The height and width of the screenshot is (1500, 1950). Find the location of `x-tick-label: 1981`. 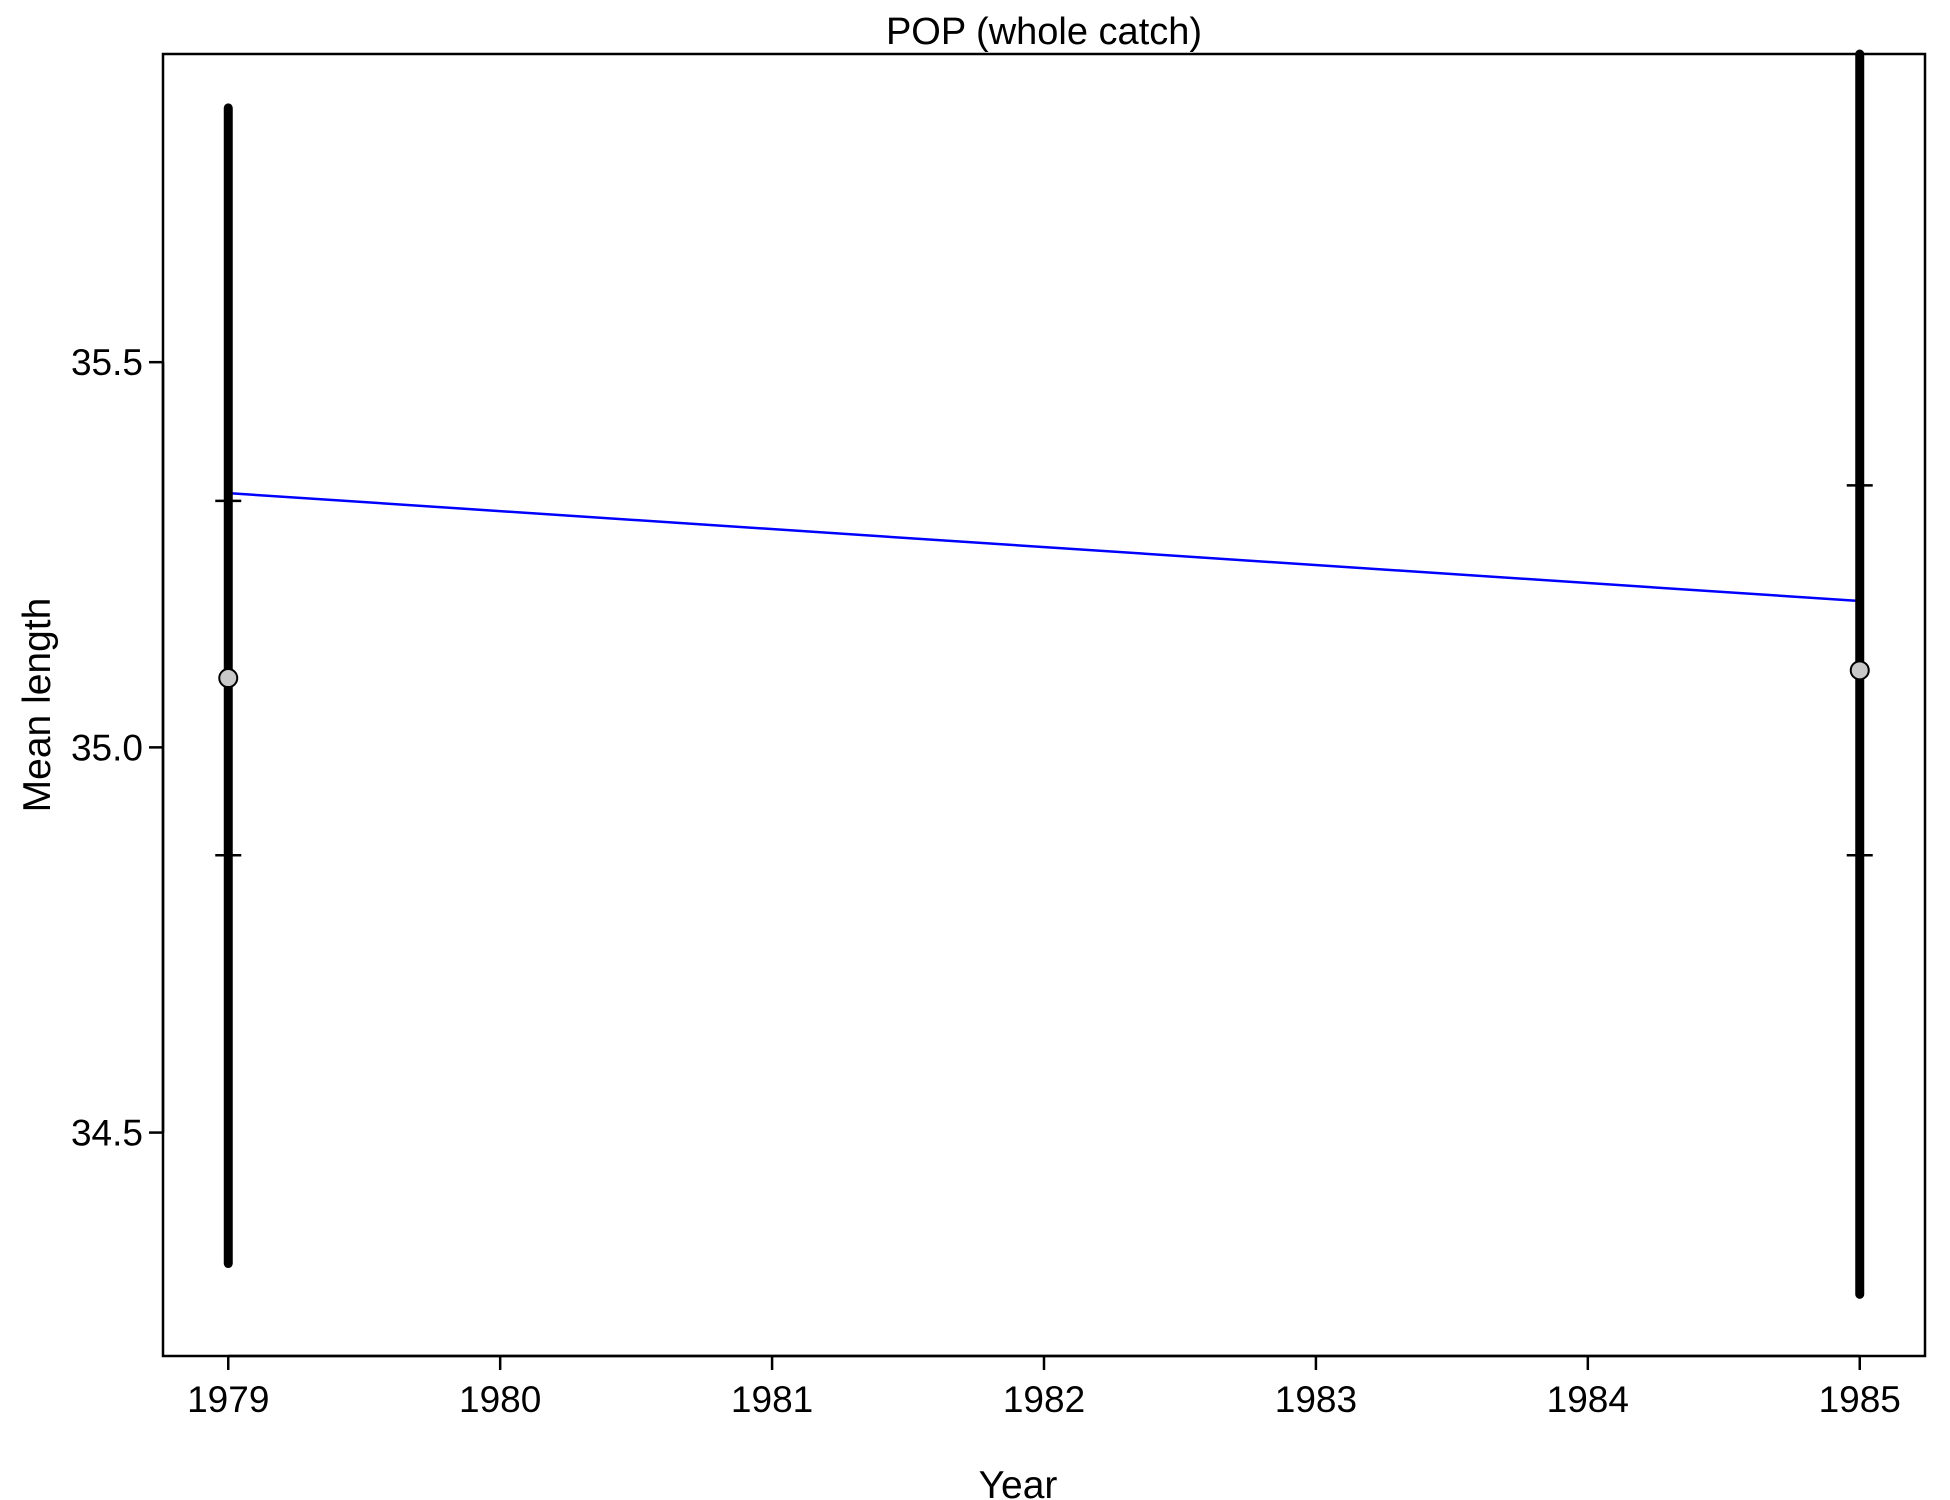

x-tick-label: 1981 is located at coordinates (772, 1399).